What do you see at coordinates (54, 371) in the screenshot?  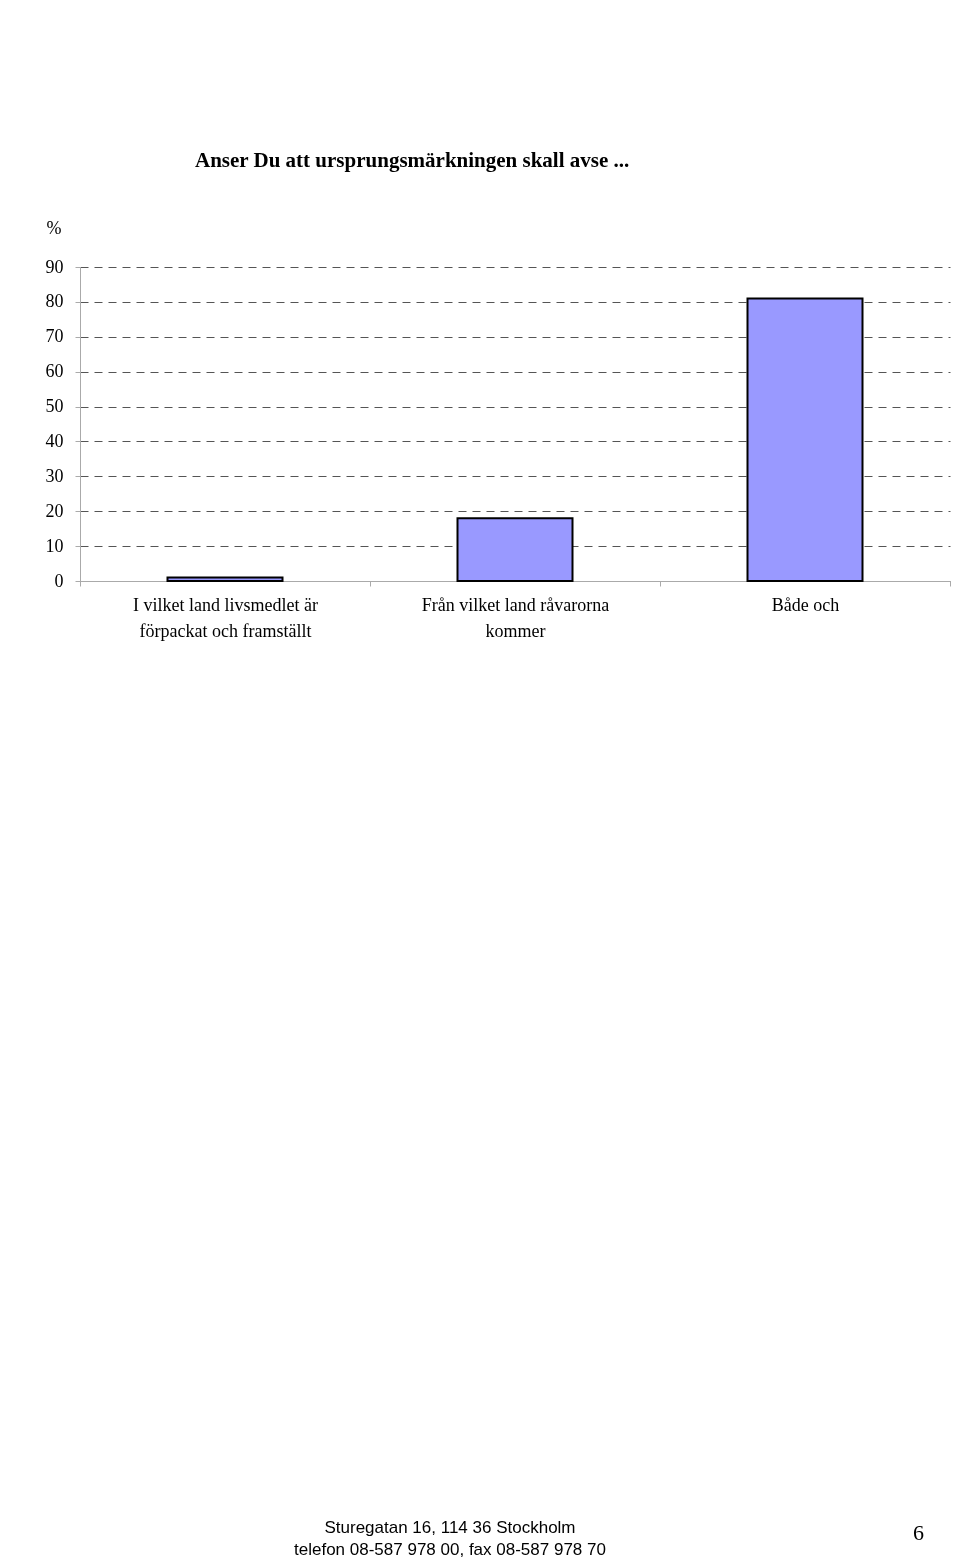 I see `y-tick-label: 60` at bounding box center [54, 371].